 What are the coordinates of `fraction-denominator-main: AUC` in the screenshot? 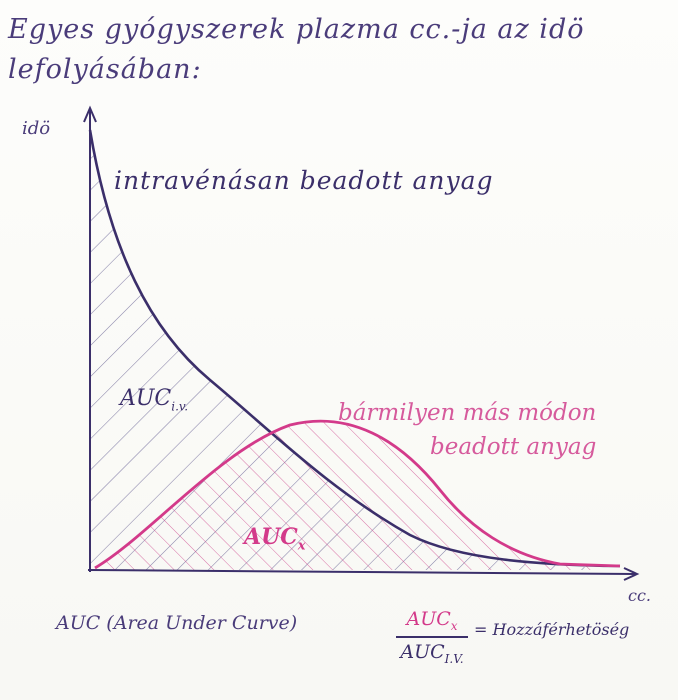 It's located at (422, 651).